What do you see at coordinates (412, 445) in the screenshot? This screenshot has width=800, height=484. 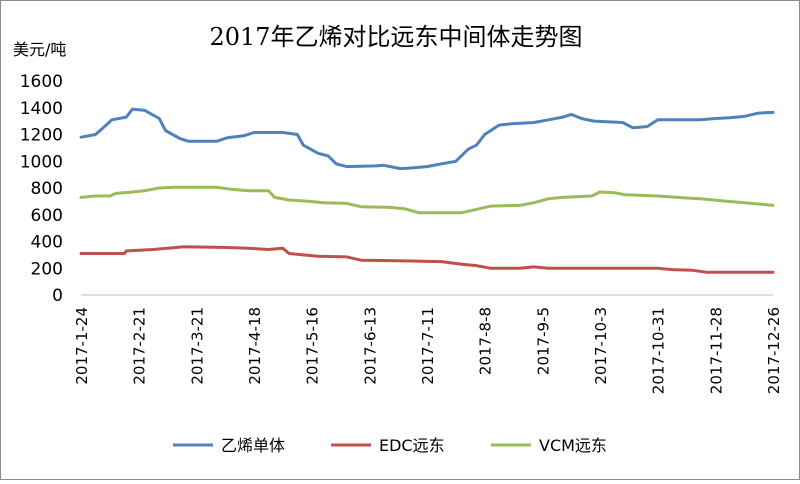 I see `legend-label-1: EDC远东` at bounding box center [412, 445].